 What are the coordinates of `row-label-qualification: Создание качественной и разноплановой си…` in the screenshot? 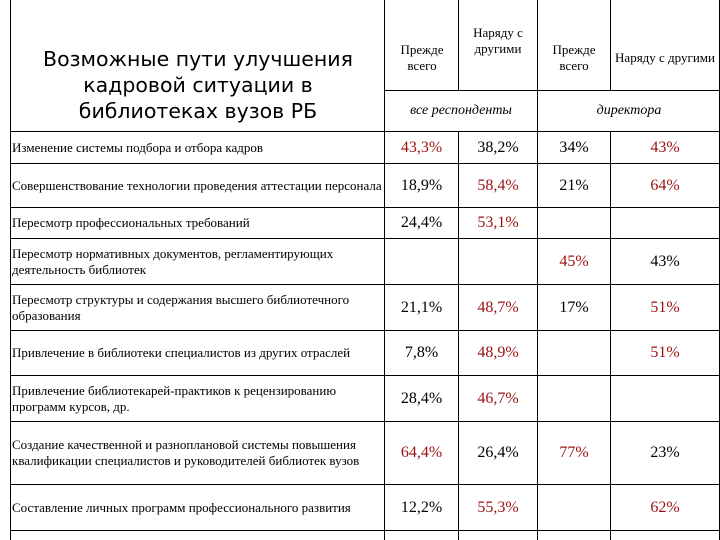 It's located at (186, 452).